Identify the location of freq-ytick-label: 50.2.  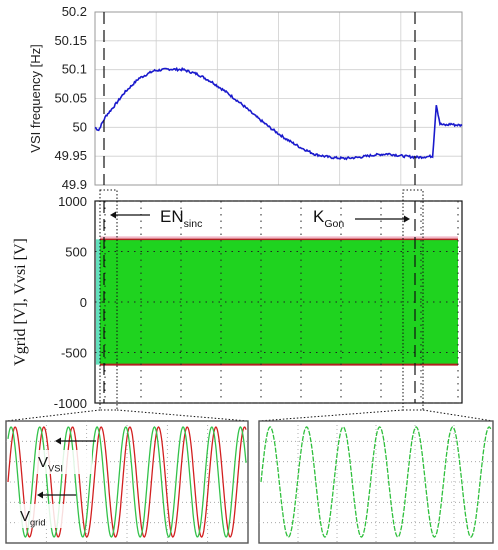
(74, 11).